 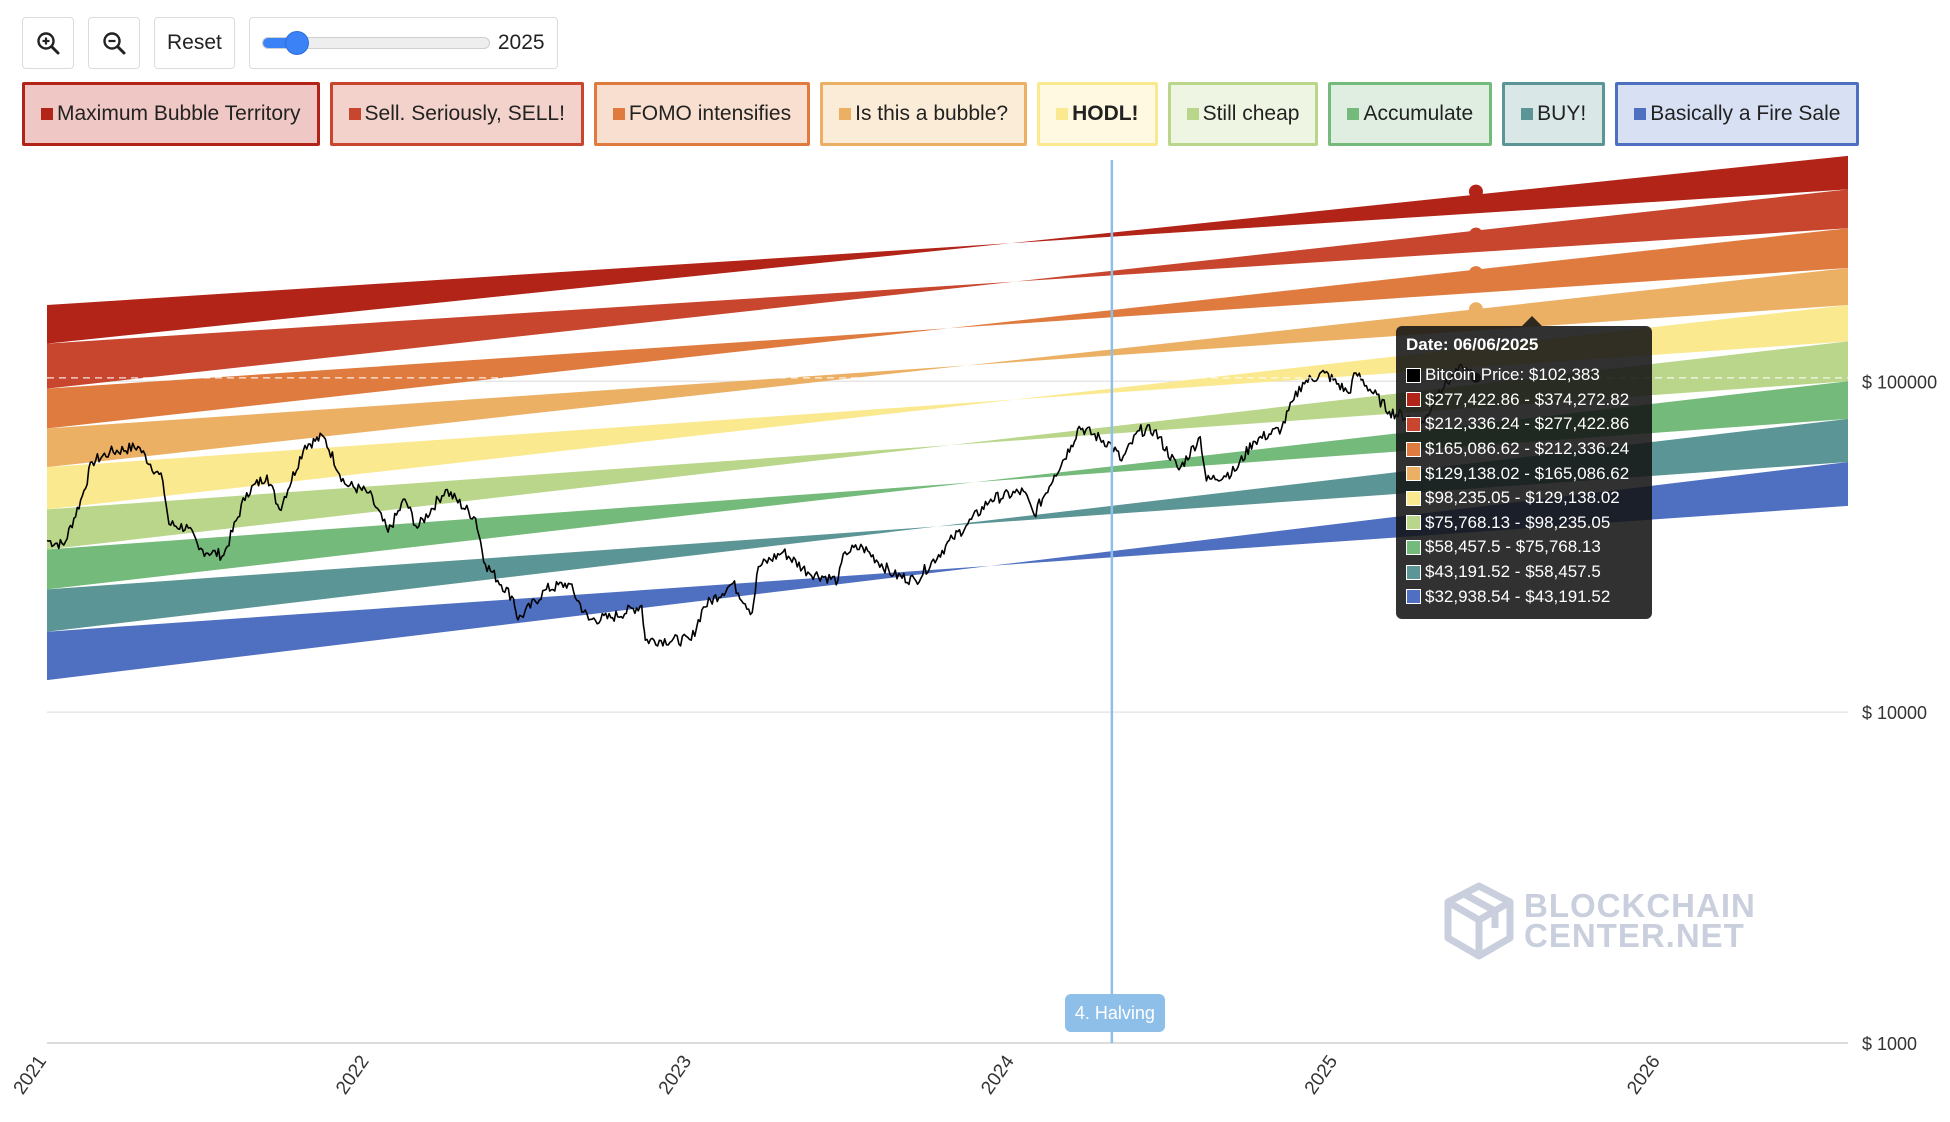 I want to click on chart-toolbar: Reset 2025, so click(x=290, y=43).